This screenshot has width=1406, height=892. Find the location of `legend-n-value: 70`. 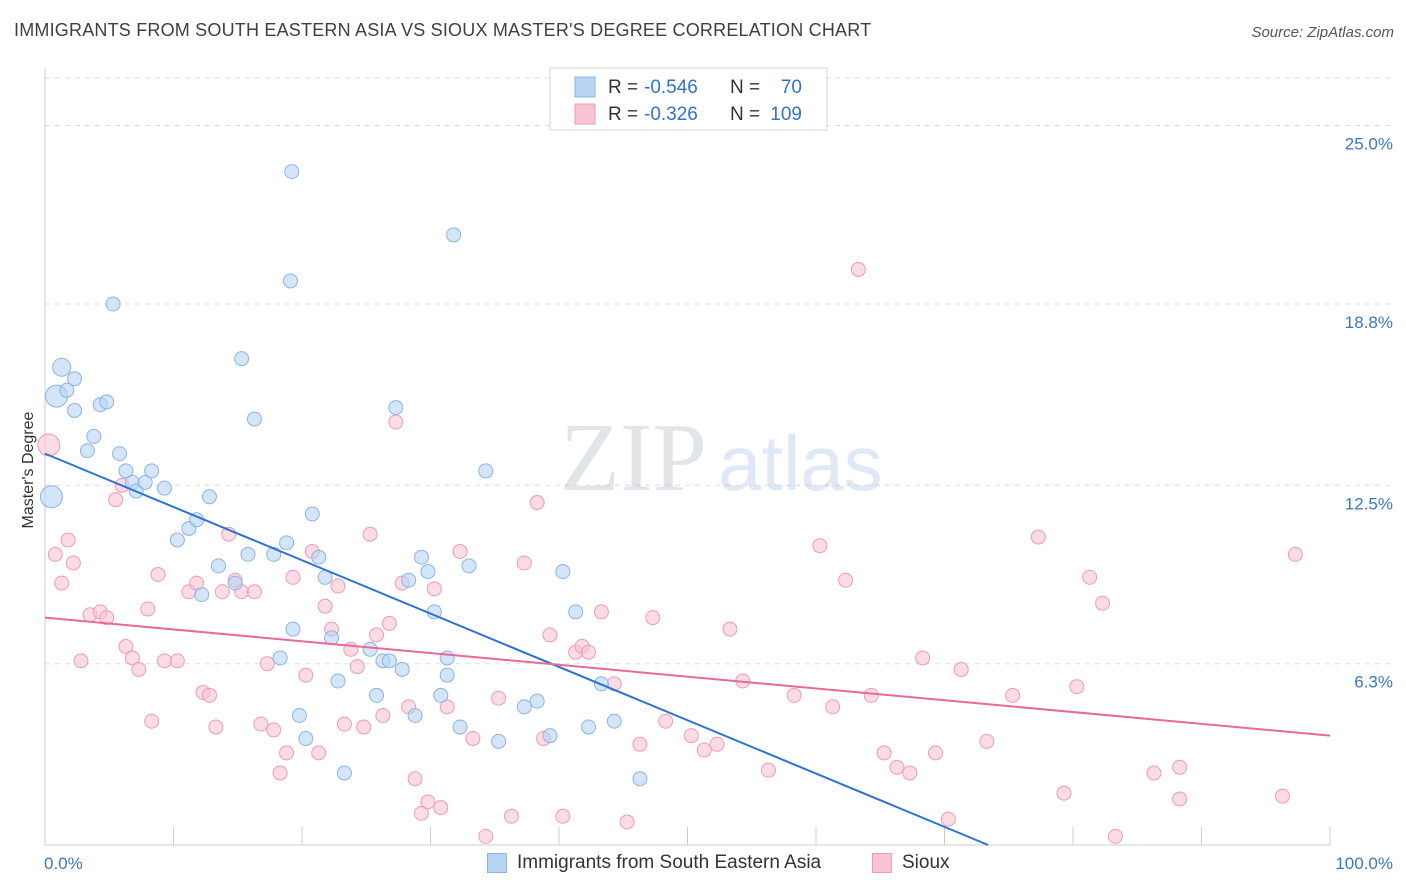

legend-n-value: 70 is located at coordinates (791, 87).